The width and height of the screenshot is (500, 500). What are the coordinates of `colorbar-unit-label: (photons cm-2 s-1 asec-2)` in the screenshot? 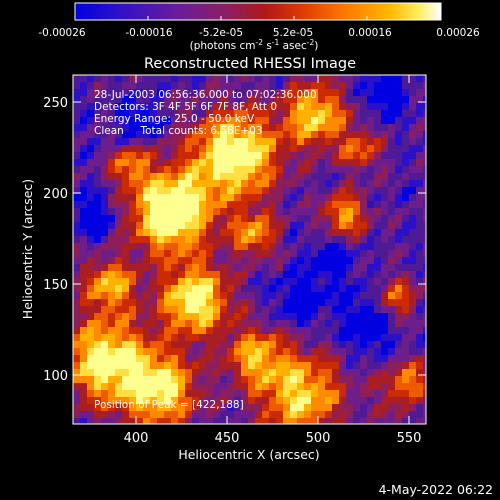 It's located at (254, 45).